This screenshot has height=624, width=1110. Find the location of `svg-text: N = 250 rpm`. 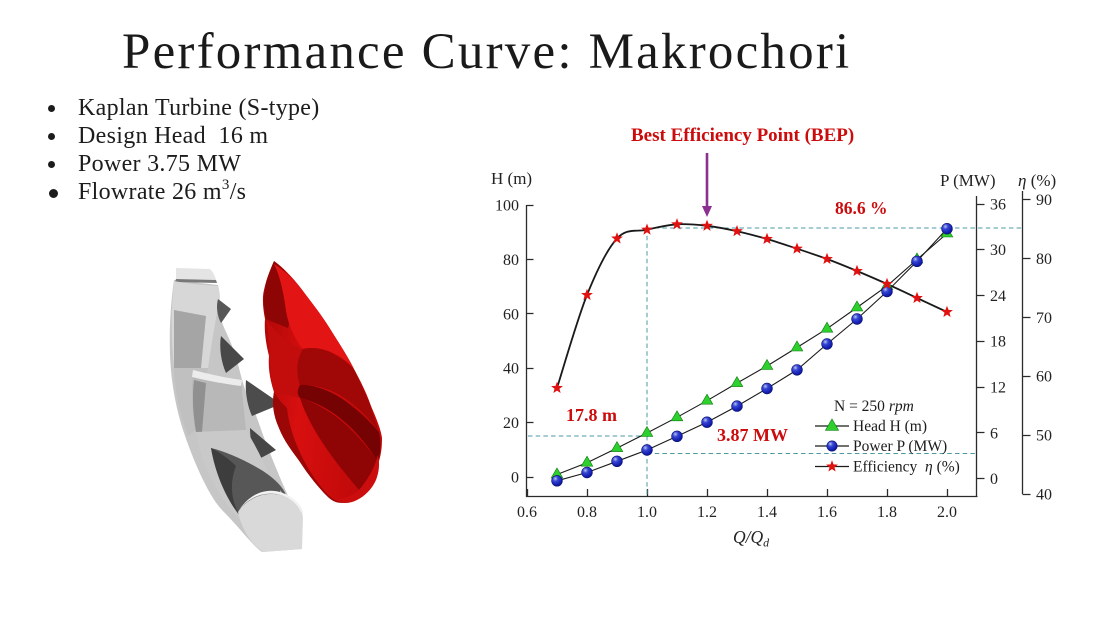

svg-text: N = 250 rpm is located at coordinates (874, 406).